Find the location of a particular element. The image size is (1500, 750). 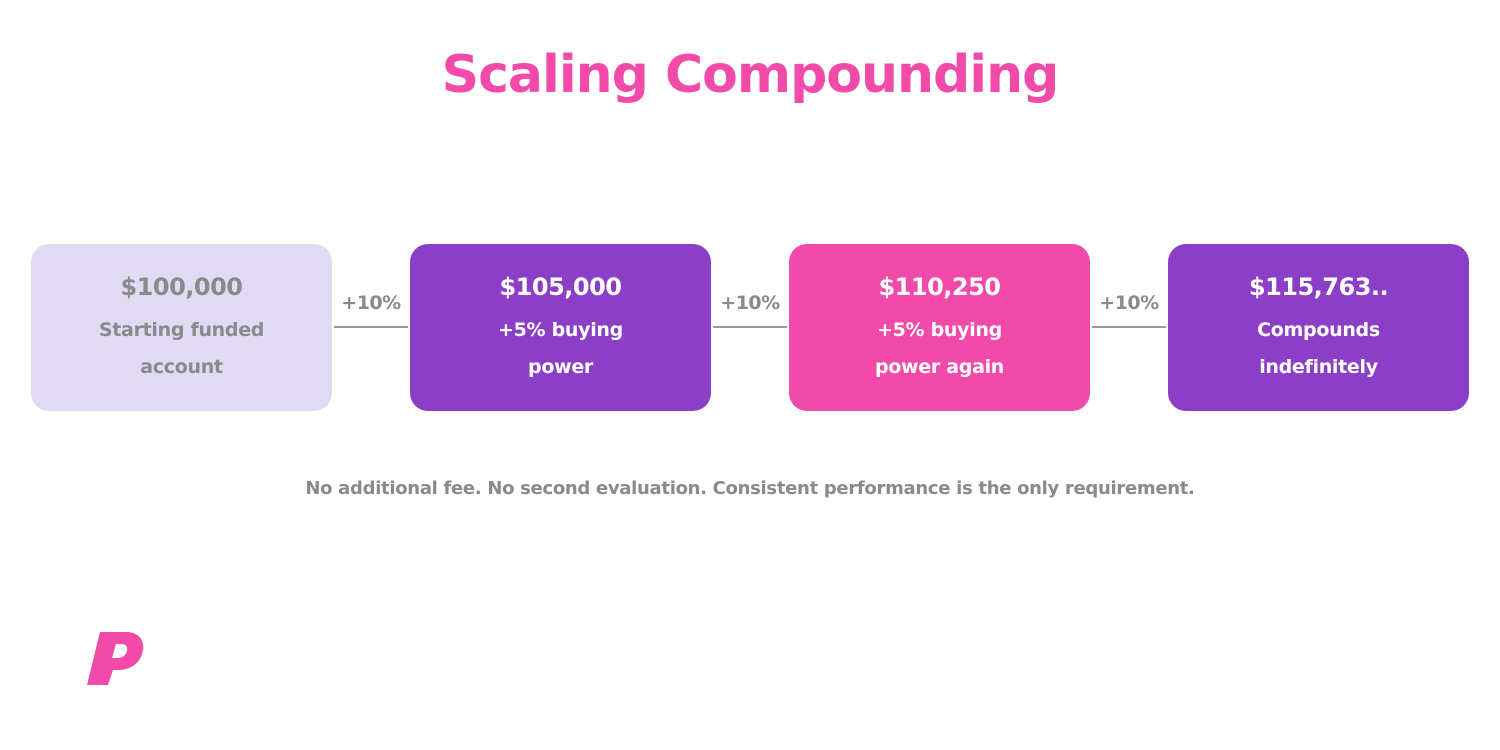

step-description-line1: Compounds is located at coordinates (1318, 330).